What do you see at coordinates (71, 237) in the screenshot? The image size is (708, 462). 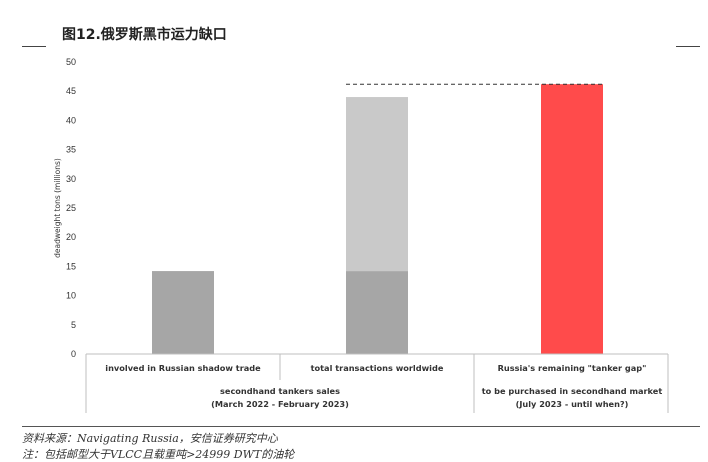 I see `y-tick-label-20: 20` at bounding box center [71, 237].